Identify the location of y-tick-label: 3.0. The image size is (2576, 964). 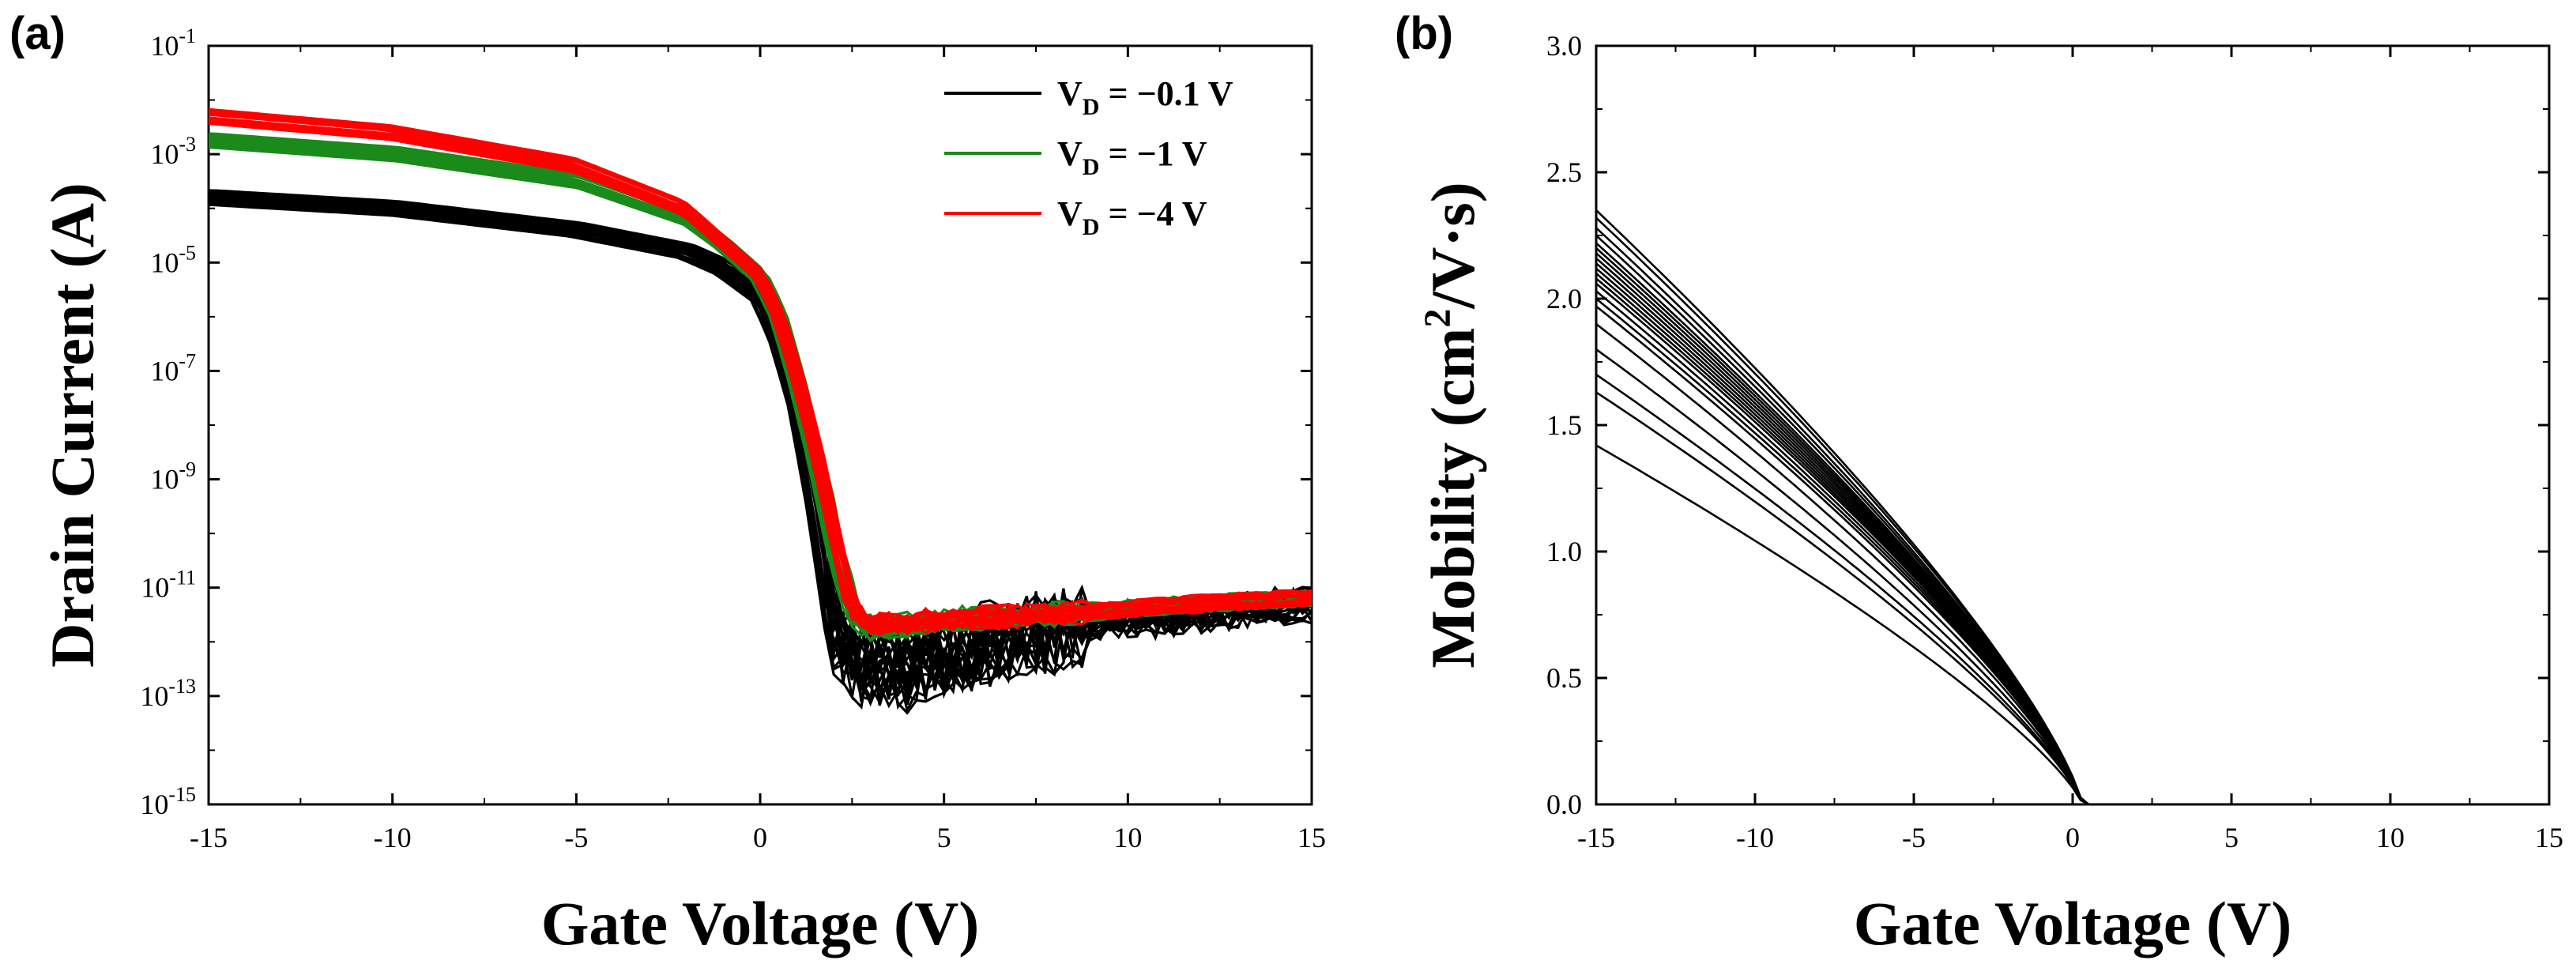
(1564, 46).